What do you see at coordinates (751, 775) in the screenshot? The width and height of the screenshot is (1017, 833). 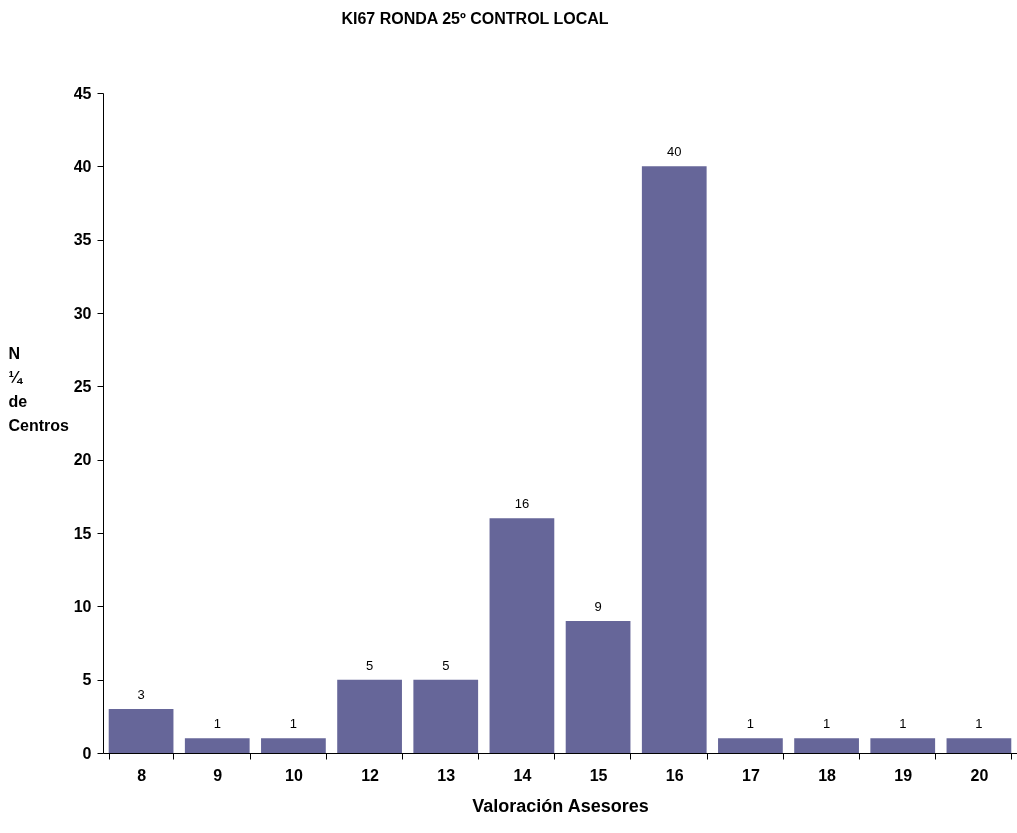 I see `x-tick-label: 17` at bounding box center [751, 775].